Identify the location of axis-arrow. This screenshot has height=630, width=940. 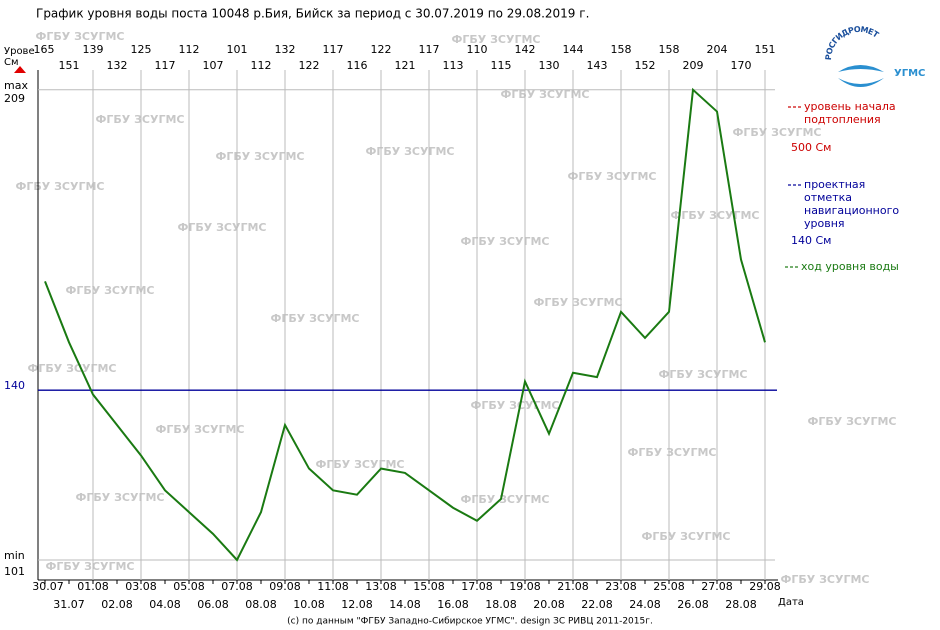
(20, 69).